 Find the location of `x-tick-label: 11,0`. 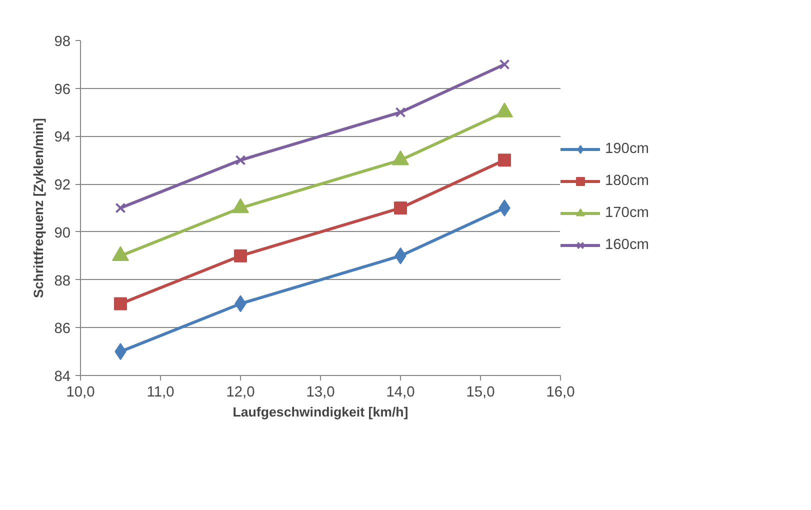

x-tick-label: 11,0 is located at coordinates (160, 392).